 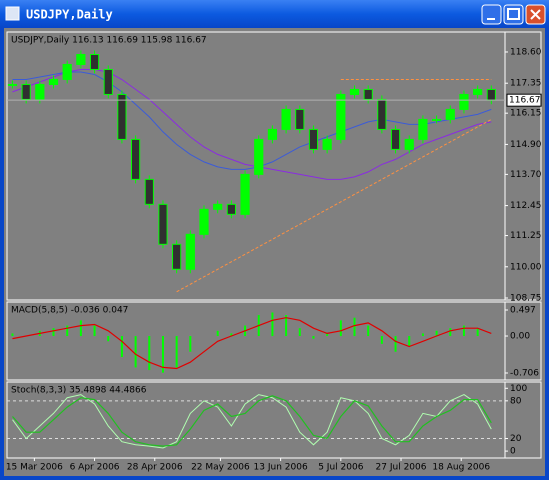 I want to click on y-tick-label: 118.60, so click(x=526, y=52).